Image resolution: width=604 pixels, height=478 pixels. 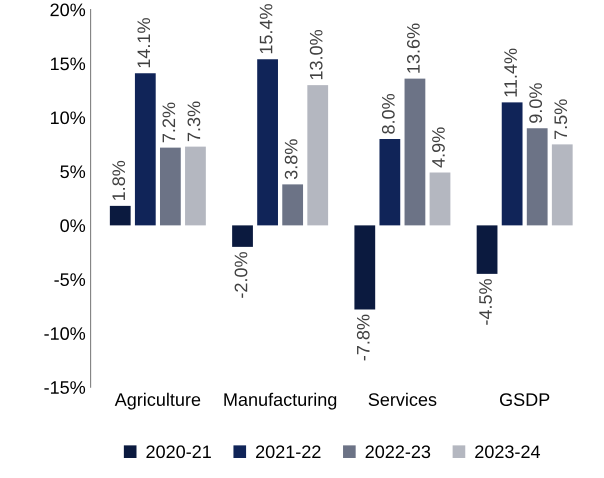 I want to click on y-tick-label: 10%, so click(x=68, y=117).